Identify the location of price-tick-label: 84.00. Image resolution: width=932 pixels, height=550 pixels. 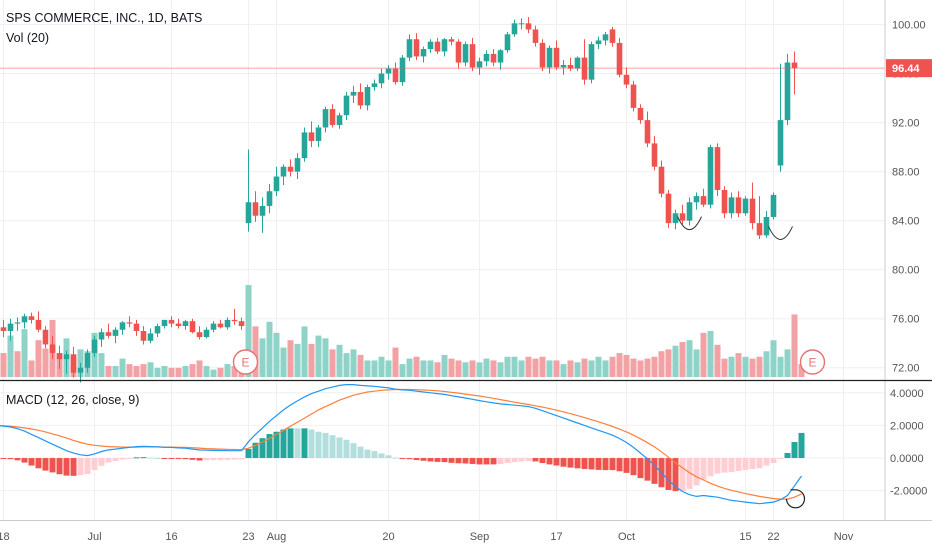
(906, 222).